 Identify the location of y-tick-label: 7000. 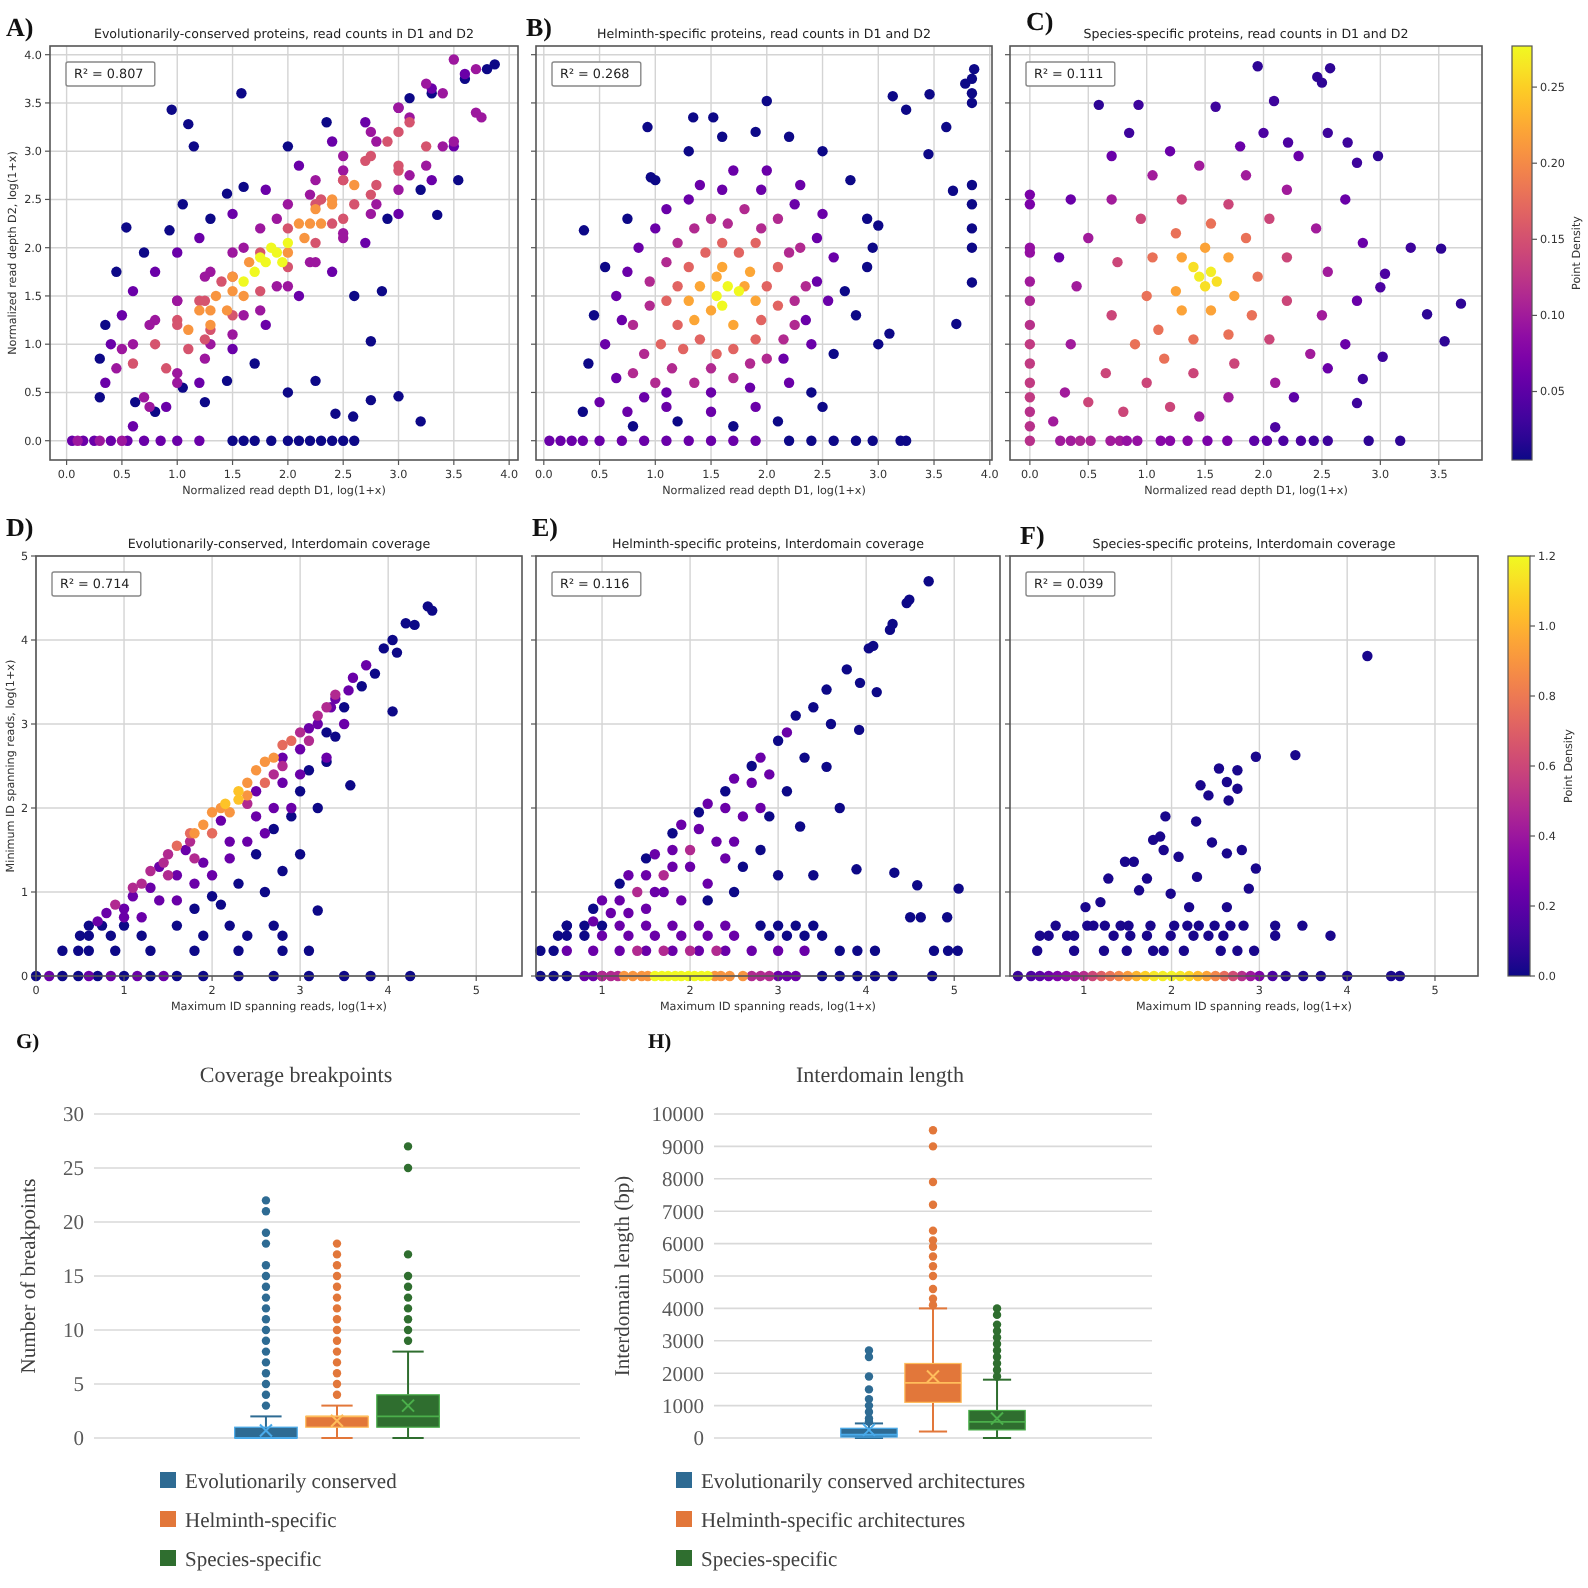
(683, 1213).